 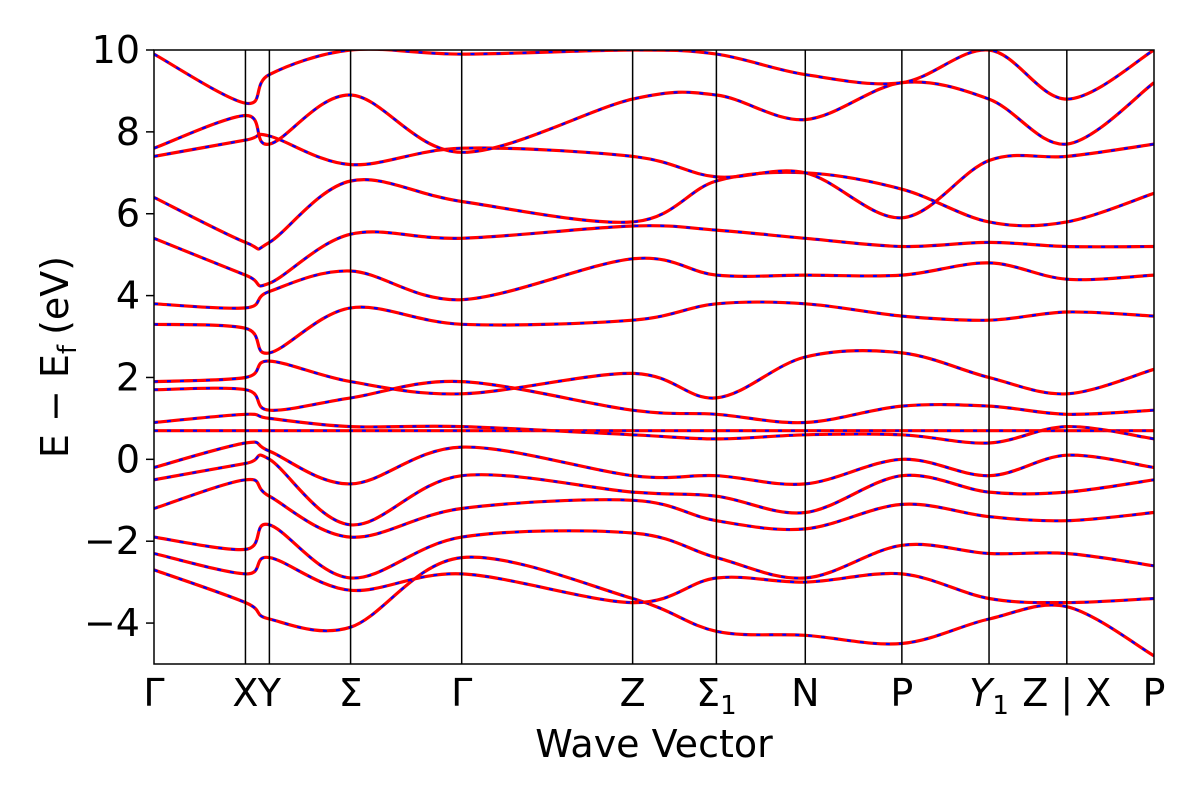 What do you see at coordinates (55, 295) in the screenshot?
I see `y-axis-label-unit: (eV)` at bounding box center [55, 295].